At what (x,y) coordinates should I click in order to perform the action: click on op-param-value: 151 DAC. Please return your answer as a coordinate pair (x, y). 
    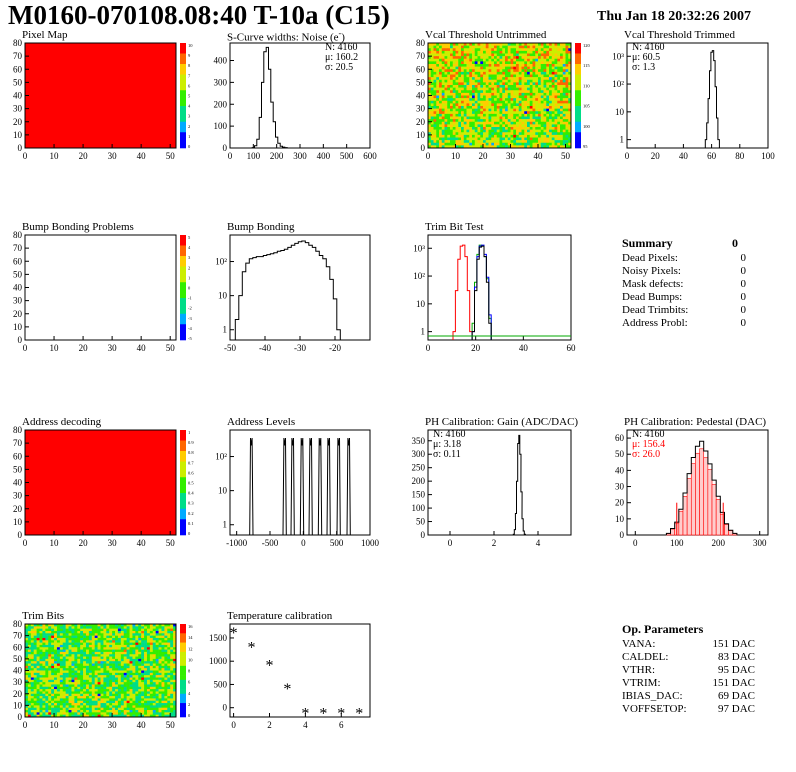
    Looking at the image, I should click on (733, 644).